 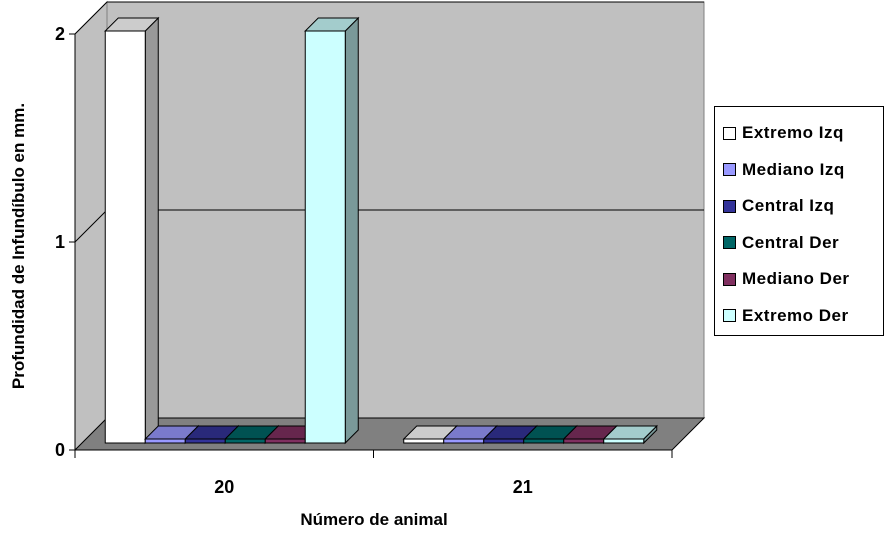 I want to click on gridline, so click(x=389, y=18).